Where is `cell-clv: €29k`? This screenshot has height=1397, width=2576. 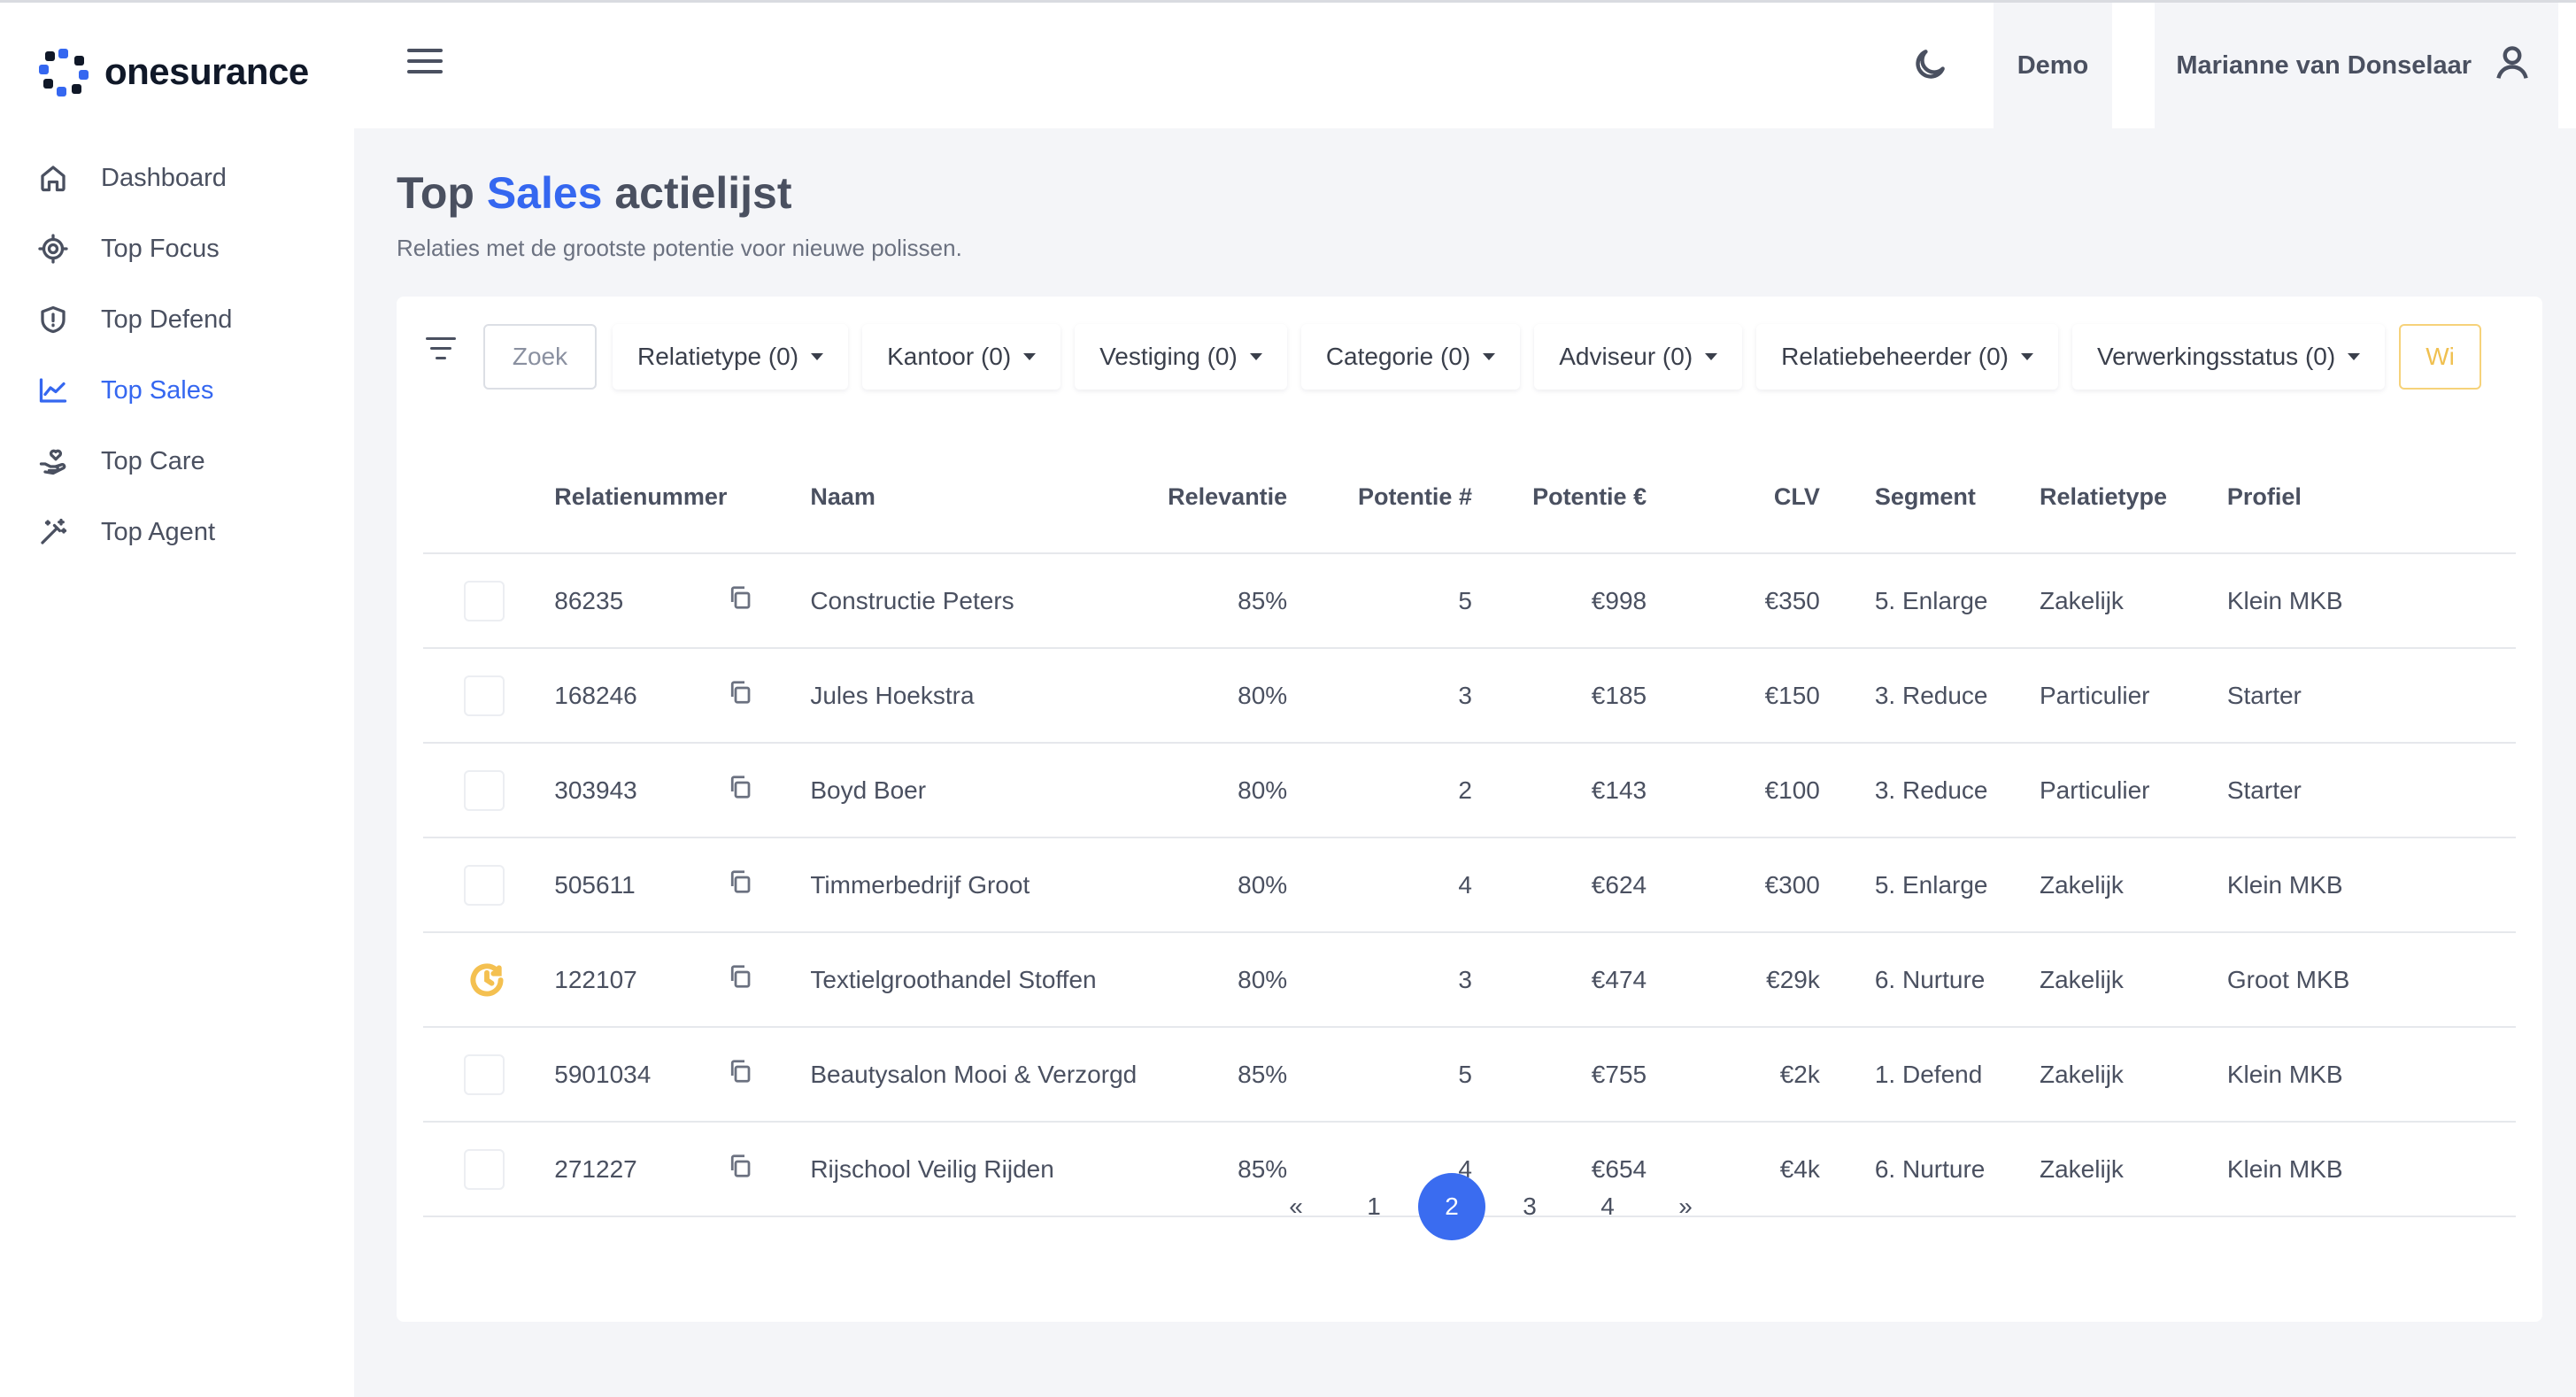
cell-clv: €29k is located at coordinates (1733, 980).